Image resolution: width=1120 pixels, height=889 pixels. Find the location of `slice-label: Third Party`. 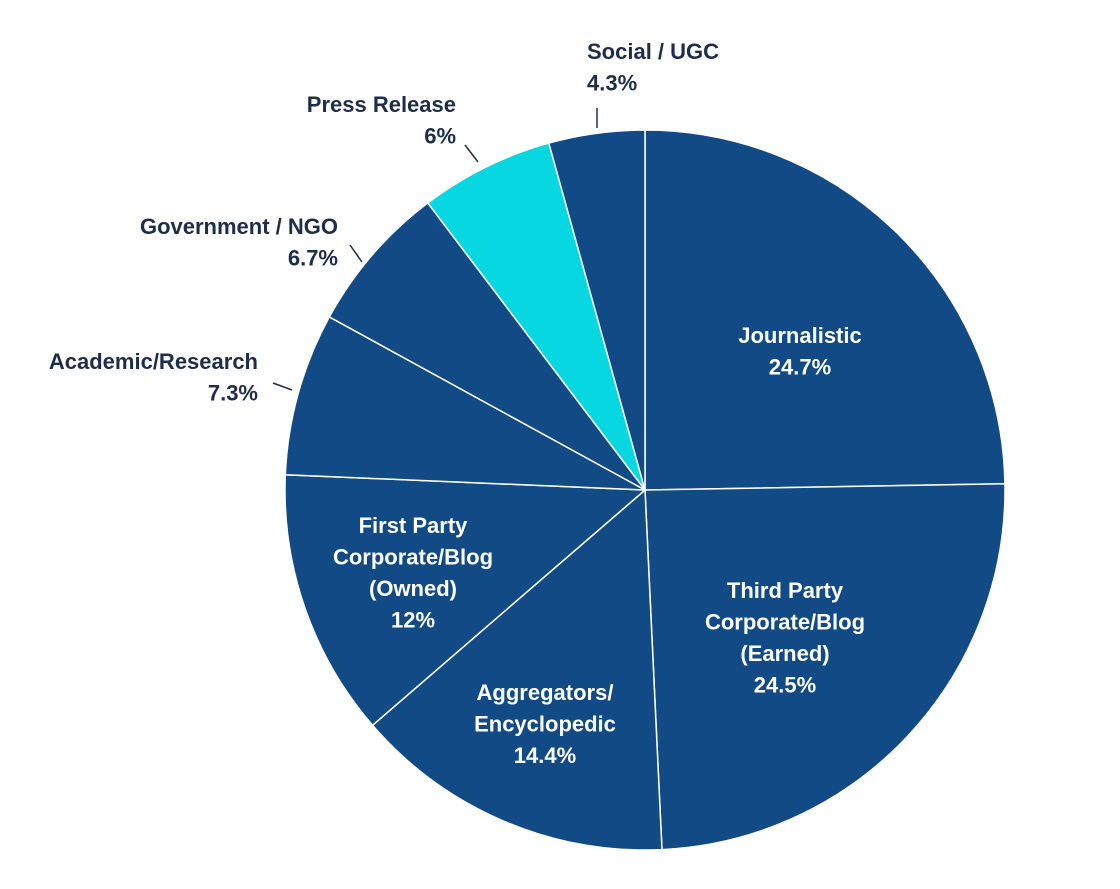

slice-label: Third Party is located at coordinates (785, 590).